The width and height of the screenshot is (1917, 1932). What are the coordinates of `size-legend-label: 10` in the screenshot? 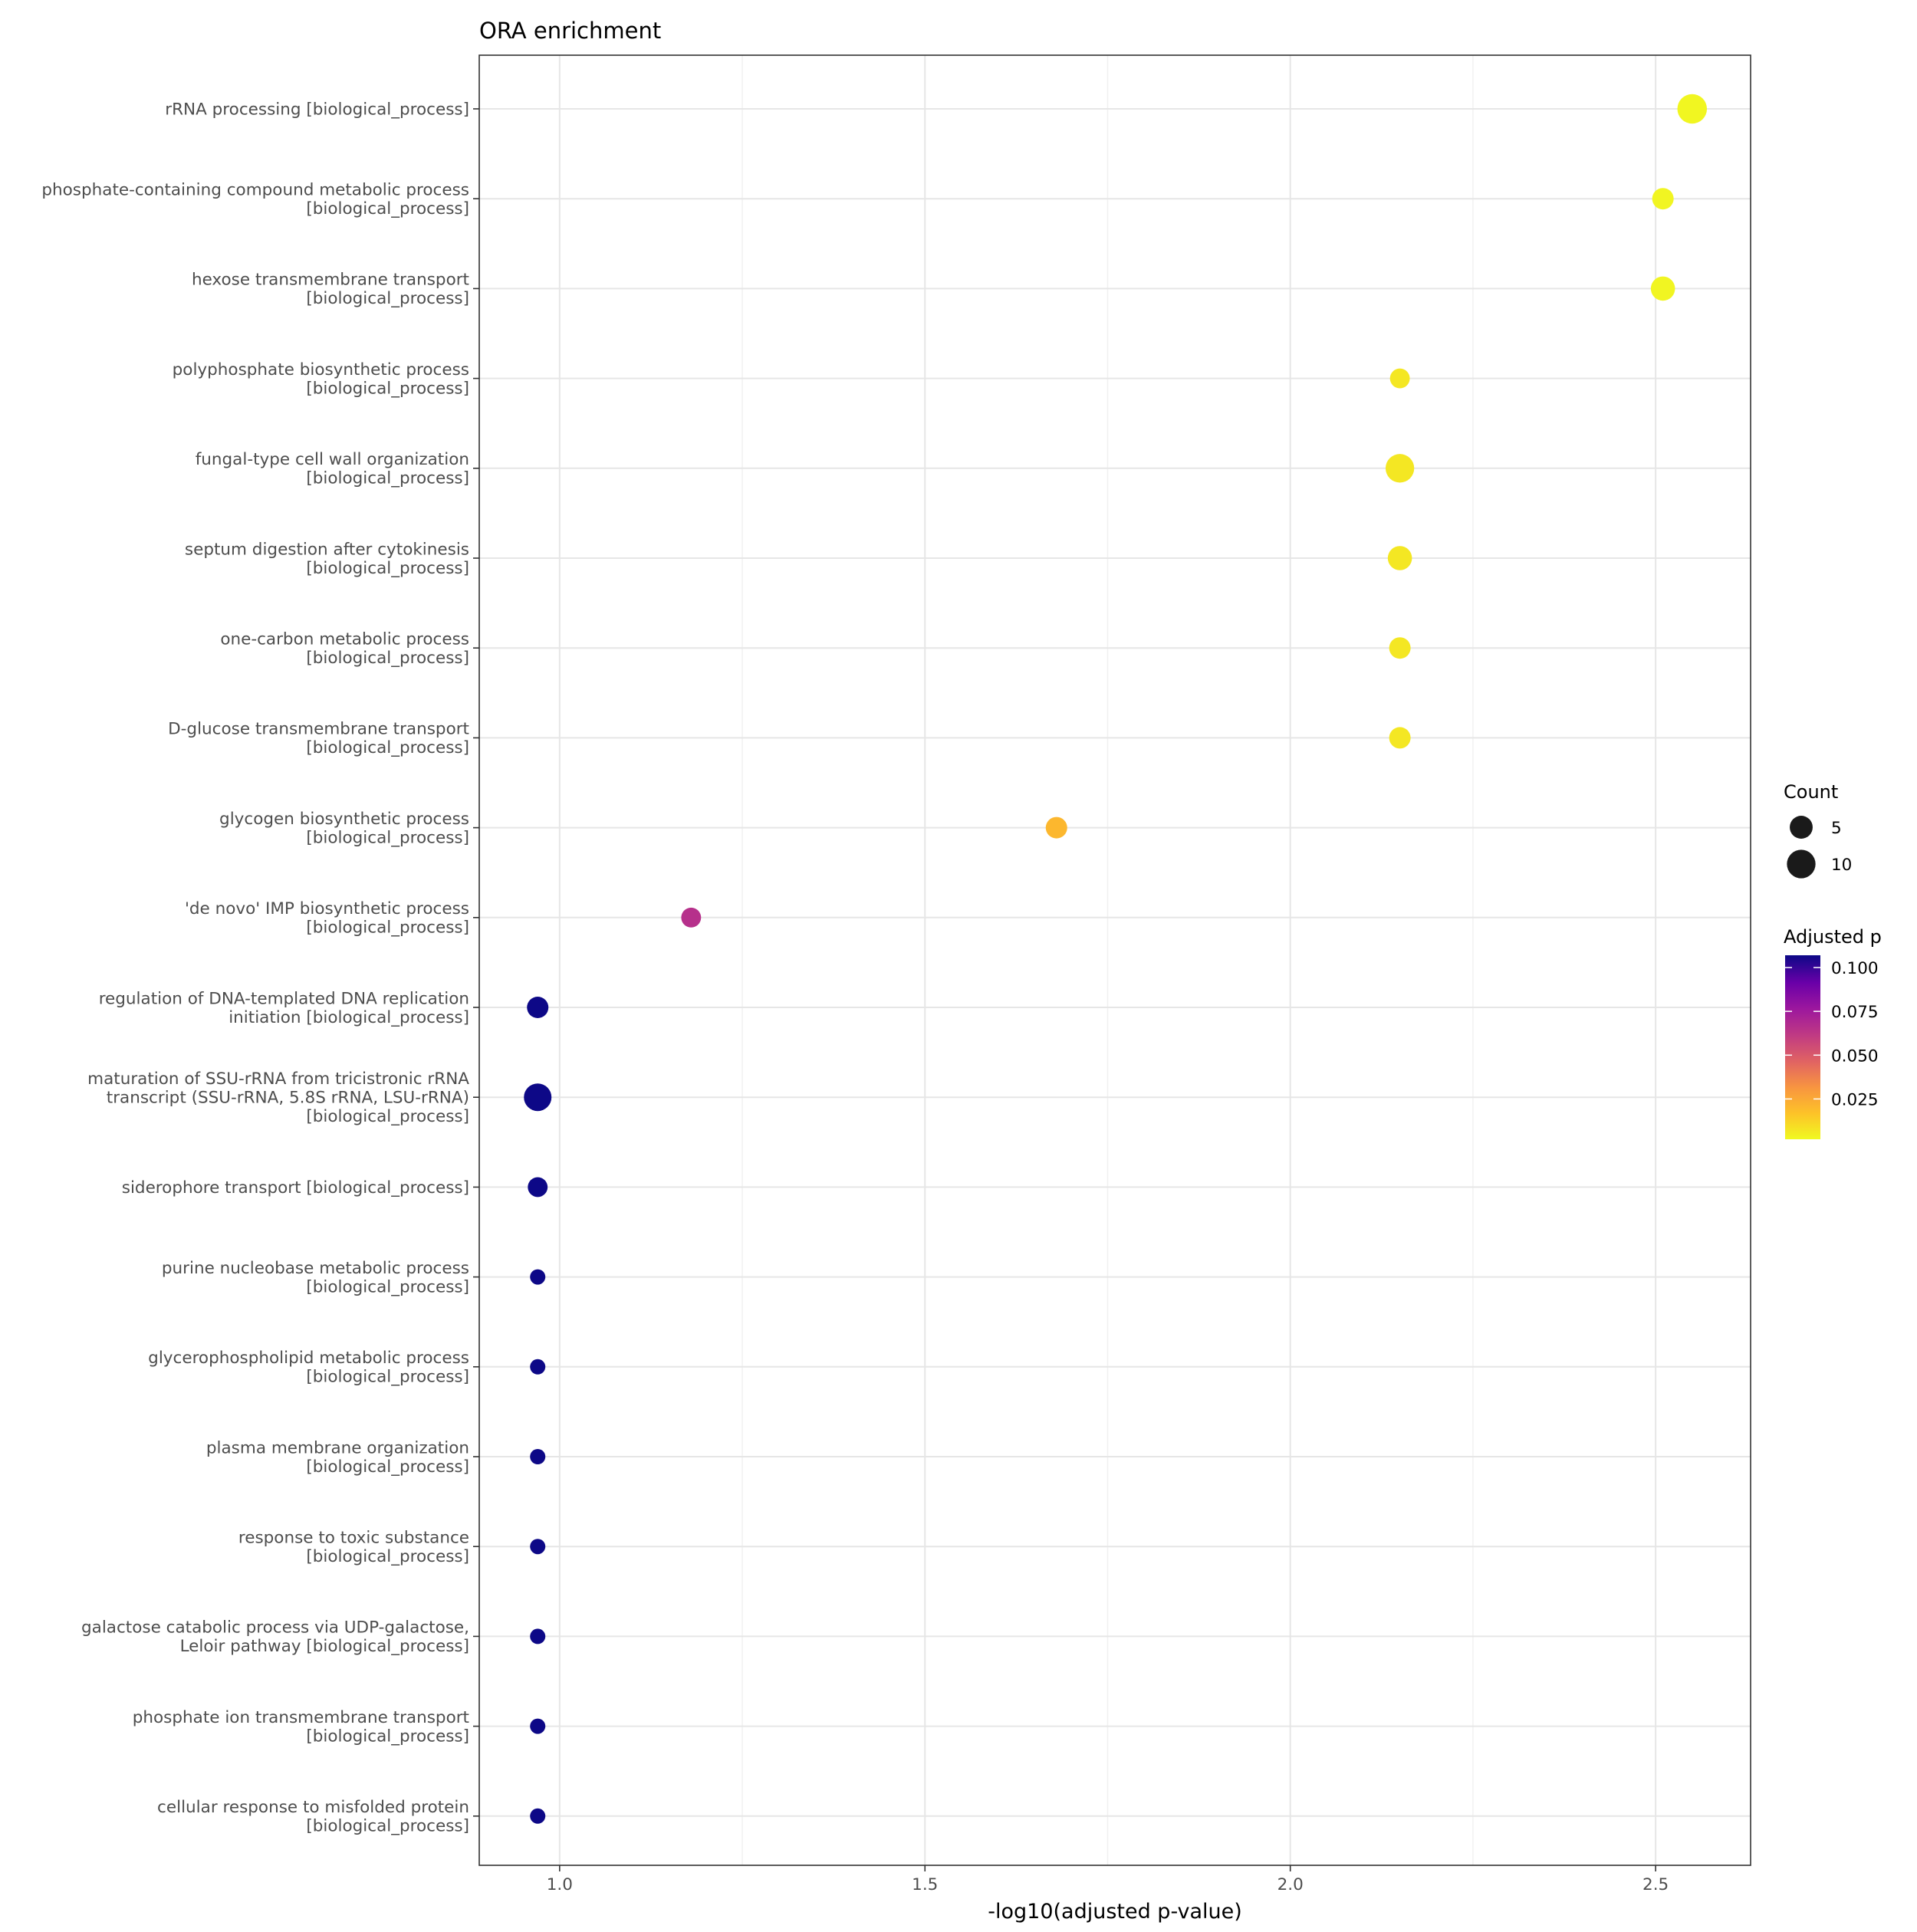 It's located at (1842, 866).